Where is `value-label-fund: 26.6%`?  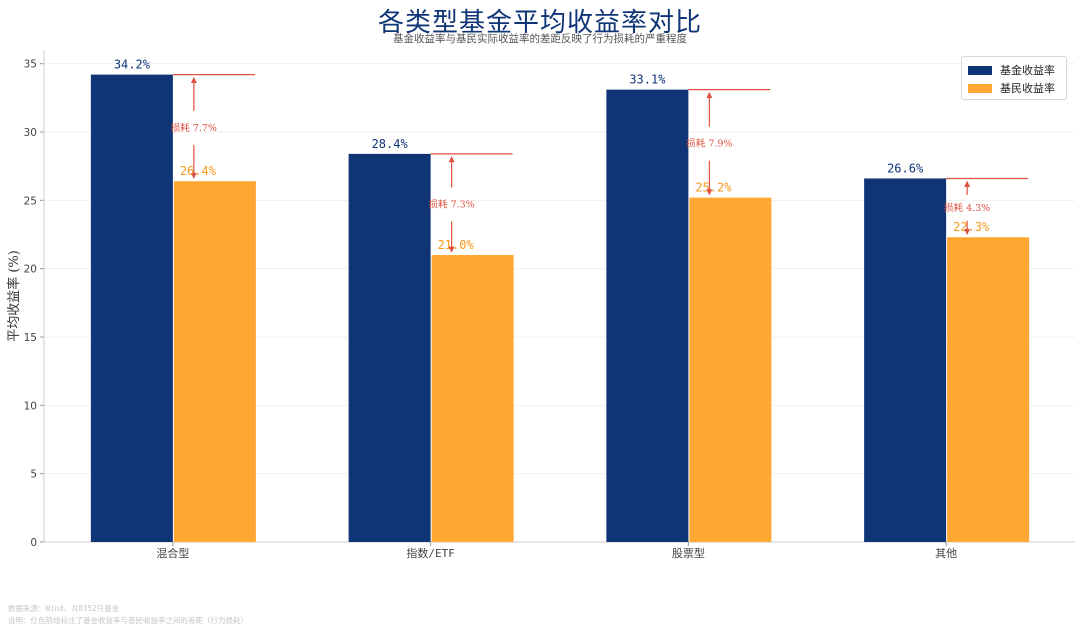
value-label-fund: 26.6% is located at coordinates (905, 168).